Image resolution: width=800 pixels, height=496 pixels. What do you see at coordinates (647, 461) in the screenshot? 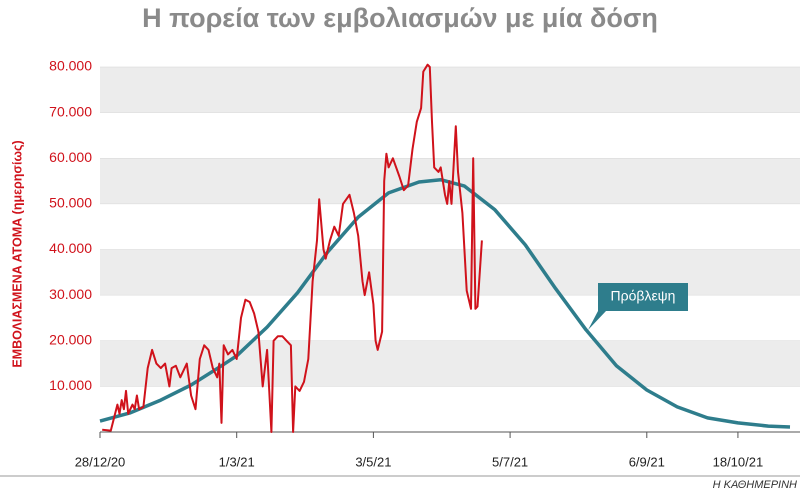
I see `x-tick-label: 6/9/21` at bounding box center [647, 461].